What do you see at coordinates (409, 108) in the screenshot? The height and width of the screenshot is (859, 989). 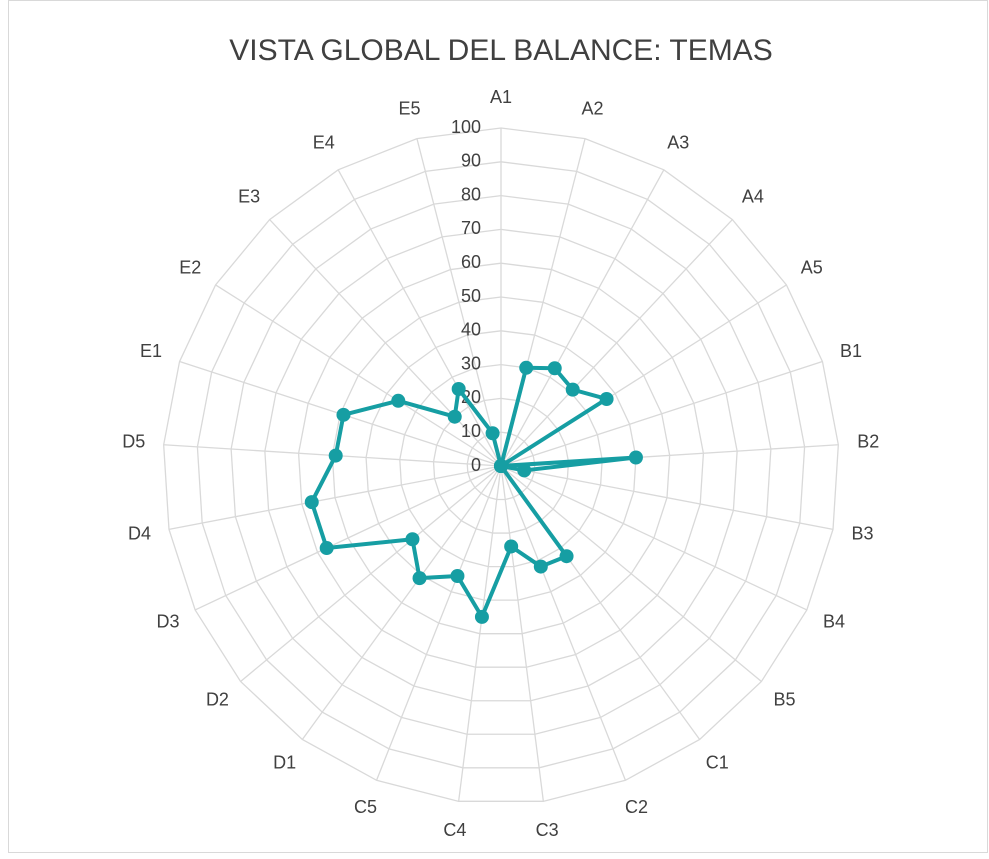 I see `category-label: E5` at bounding box center [409, 108].